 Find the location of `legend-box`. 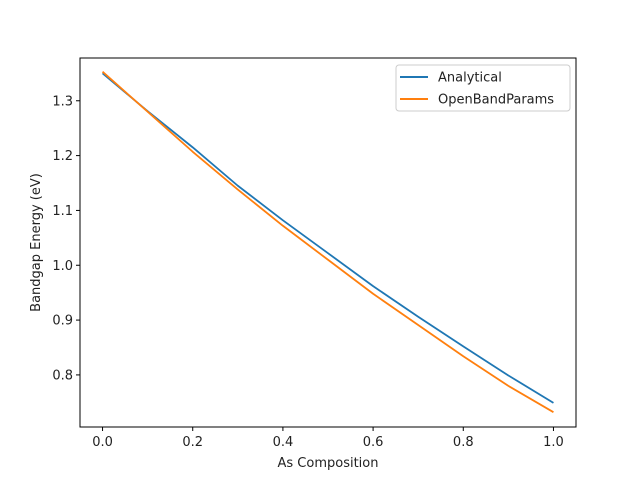

legend-box is located at coordinates (483, 88).